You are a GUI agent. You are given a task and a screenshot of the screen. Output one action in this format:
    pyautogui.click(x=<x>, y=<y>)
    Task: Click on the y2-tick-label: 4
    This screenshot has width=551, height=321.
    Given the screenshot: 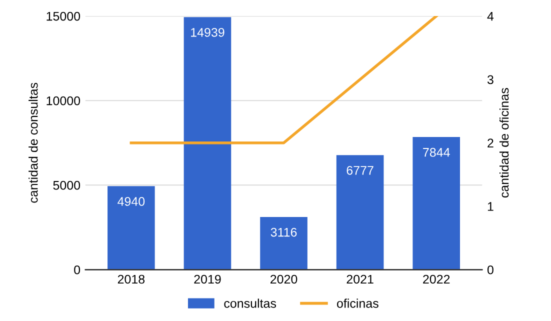 What is the action you would take?
    pyautogui.click(x=490, y=16)
    